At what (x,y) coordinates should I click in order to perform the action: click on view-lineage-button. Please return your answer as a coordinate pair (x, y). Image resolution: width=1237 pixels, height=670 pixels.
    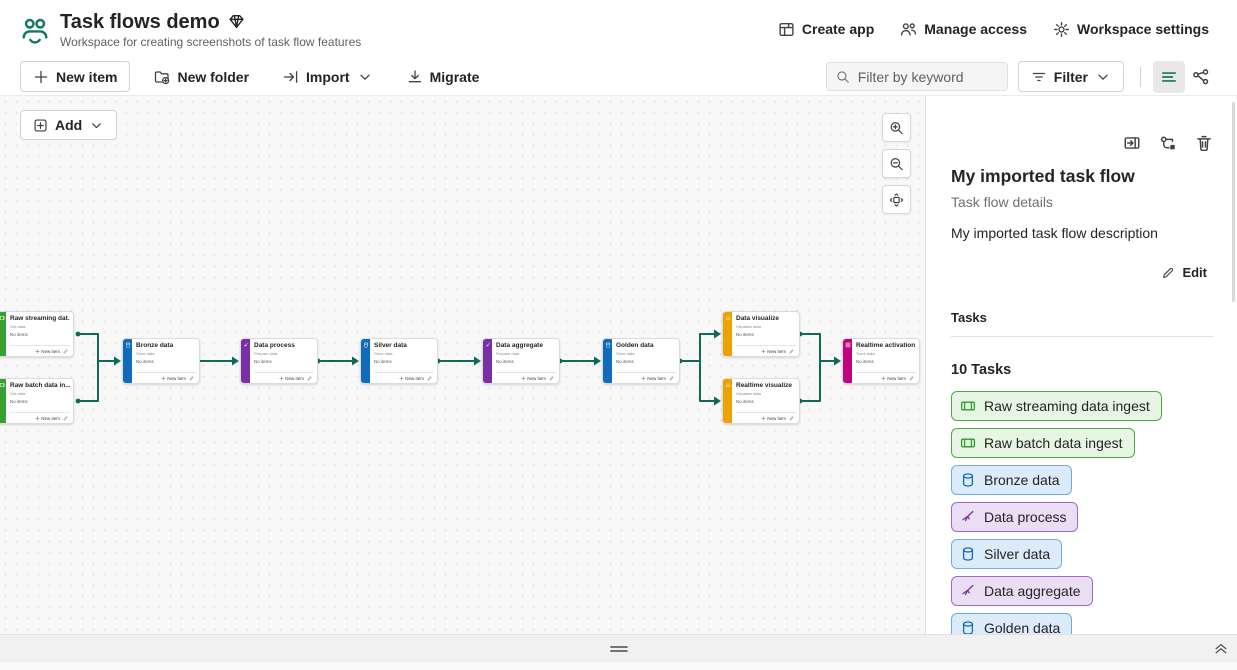
    Looking at the image, I should click on (1168, 143).